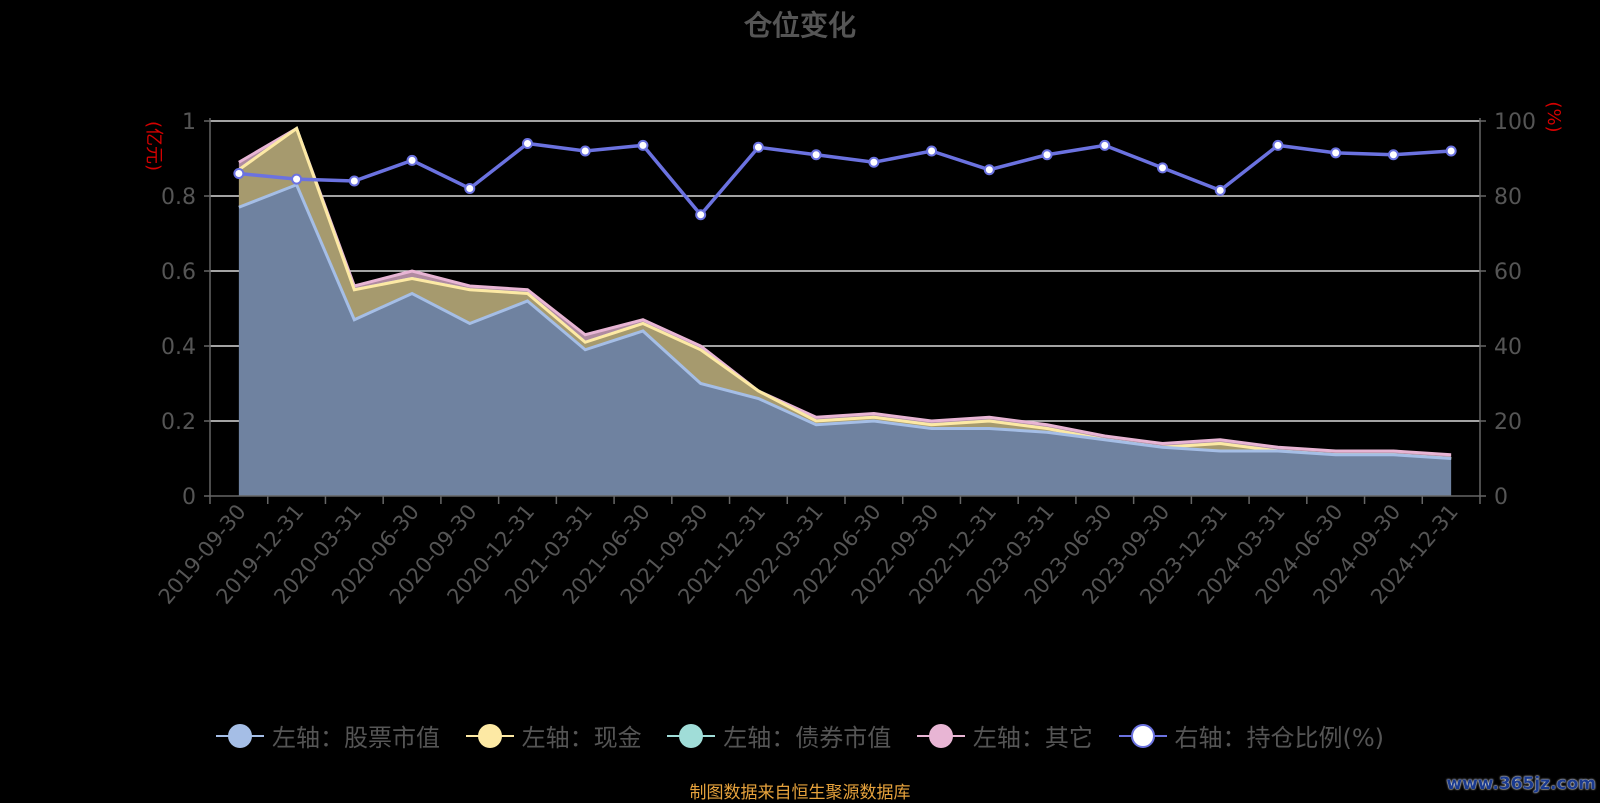  Describe the element at coordinates (1142, 735) in the screenshot. I see `legend-symbol-ratio` at that location.